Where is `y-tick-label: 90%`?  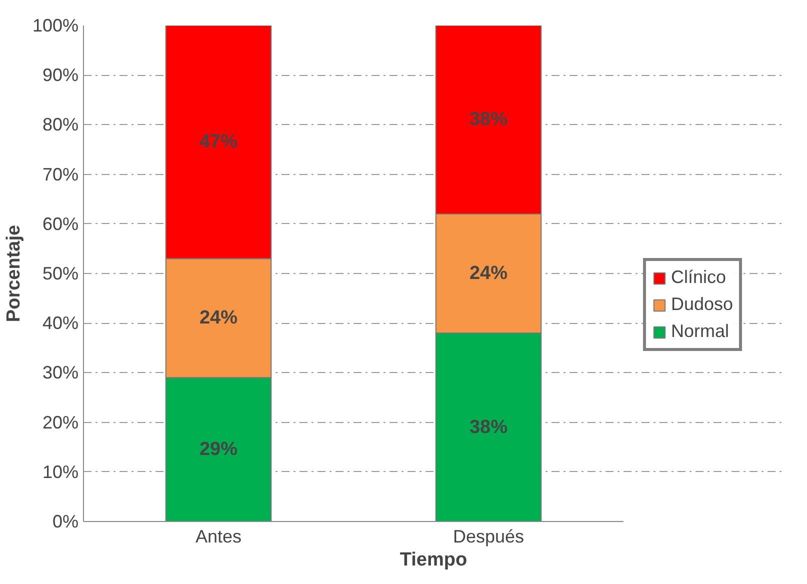
y-tick-label: 90% is located at coordinates (60, 75).